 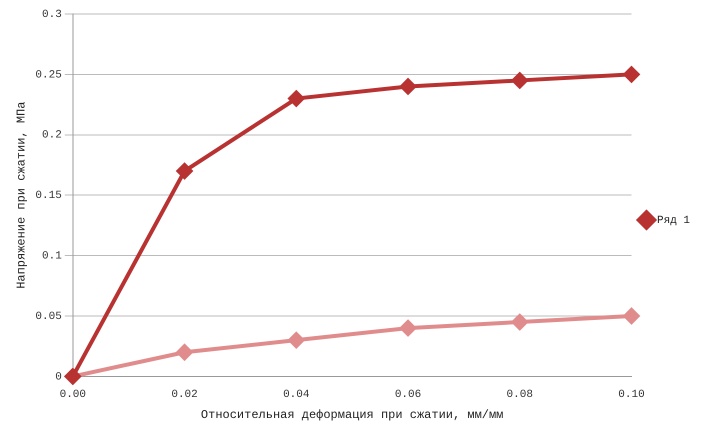 I want to click on legend-label: Ряд 1, so click(x=673, y=220).